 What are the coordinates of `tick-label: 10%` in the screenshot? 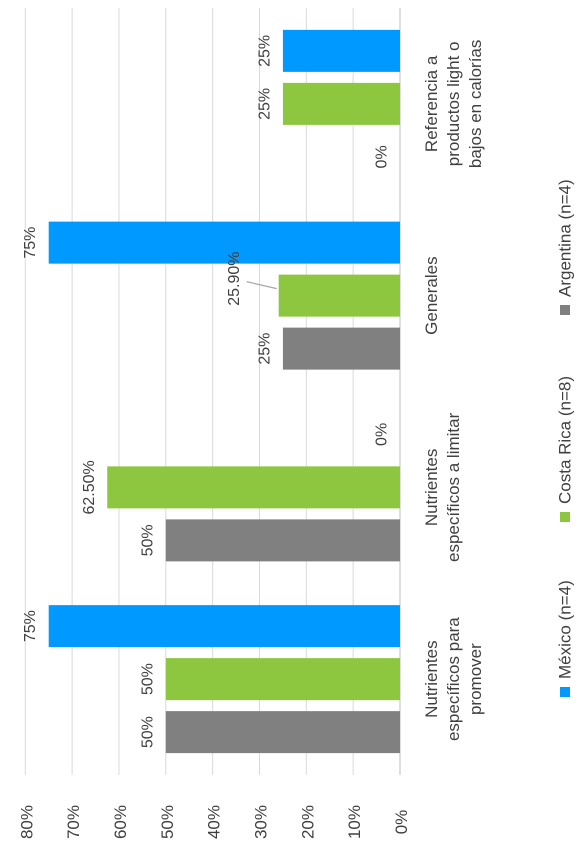 It's located at (354, 822).